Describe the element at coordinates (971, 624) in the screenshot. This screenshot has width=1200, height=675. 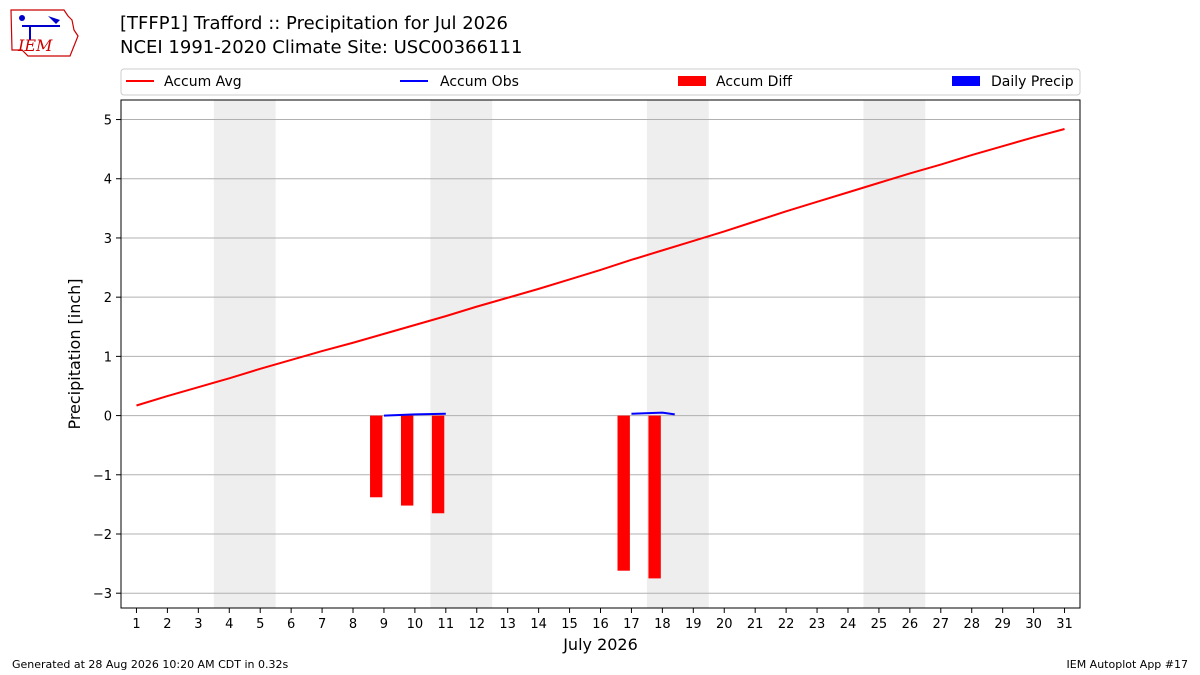
I see `x-tick-label: 28` at that location.